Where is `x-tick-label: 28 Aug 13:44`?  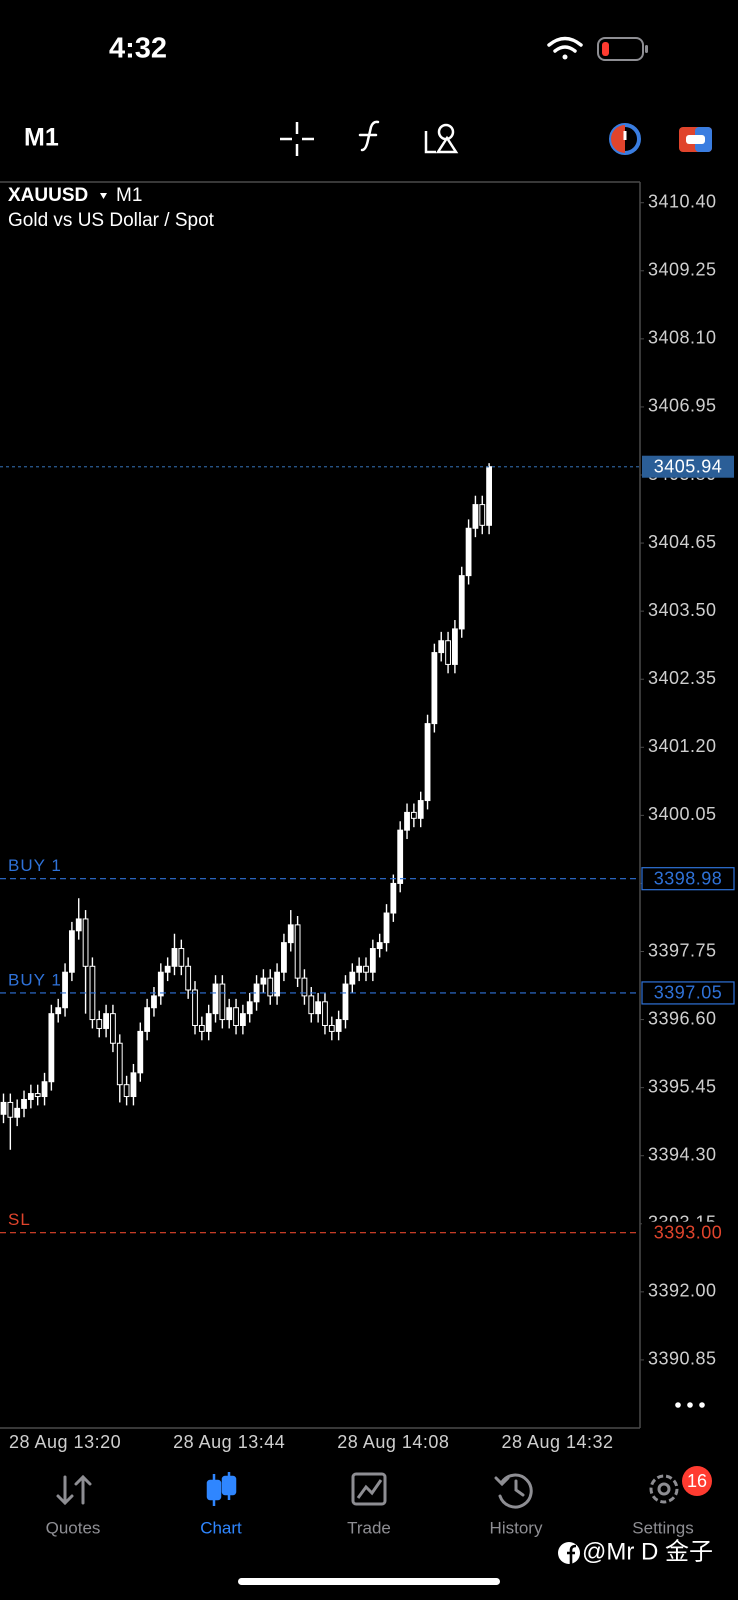 x-tick-label: 28 Aug 13:44 is located at coordinates (229, 1442).